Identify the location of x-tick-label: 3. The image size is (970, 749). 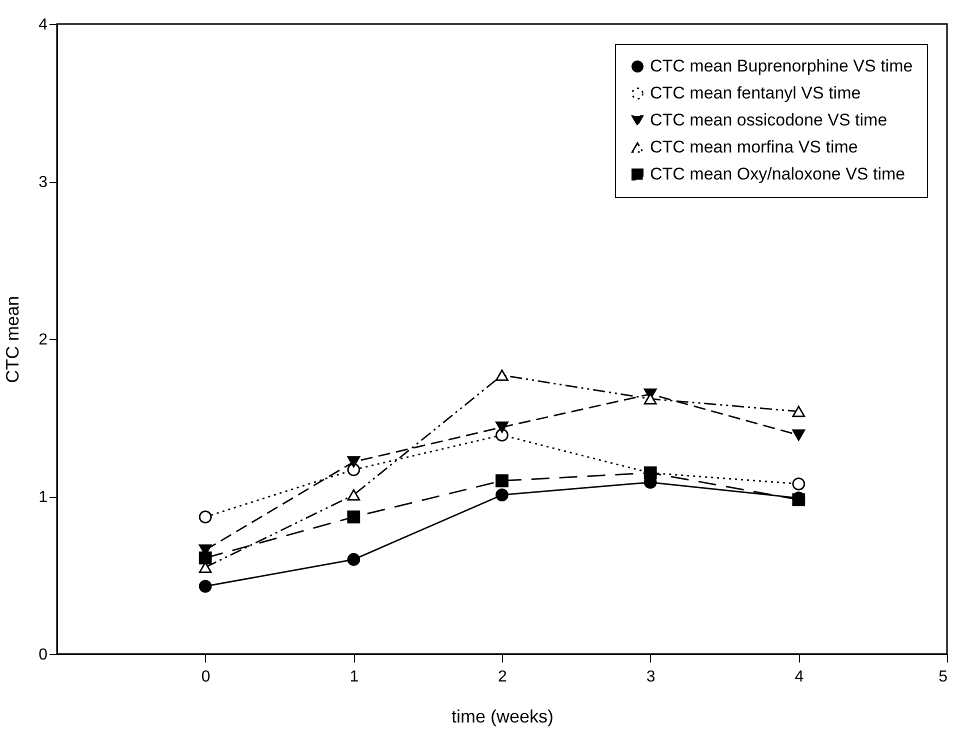
(651, 677).